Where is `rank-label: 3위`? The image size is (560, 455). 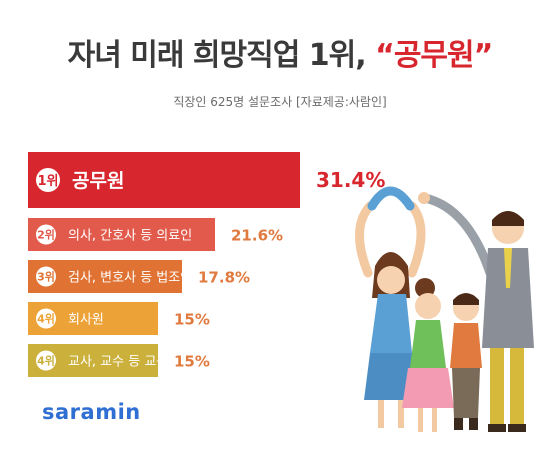
rank-label: 3위 is located at coordinates (46, 277).